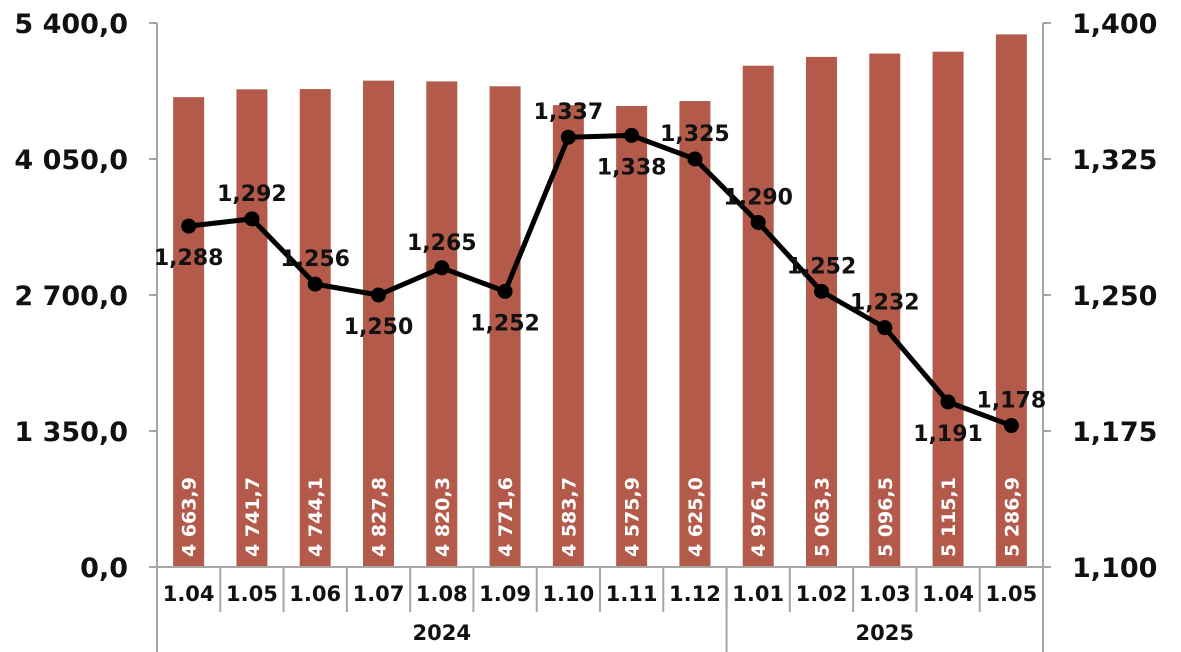  What do you see at coordinates (1012, 517) in the screenshot?
I see `bar-value-label: 5 286,9` at bounding box center [1012, 517].